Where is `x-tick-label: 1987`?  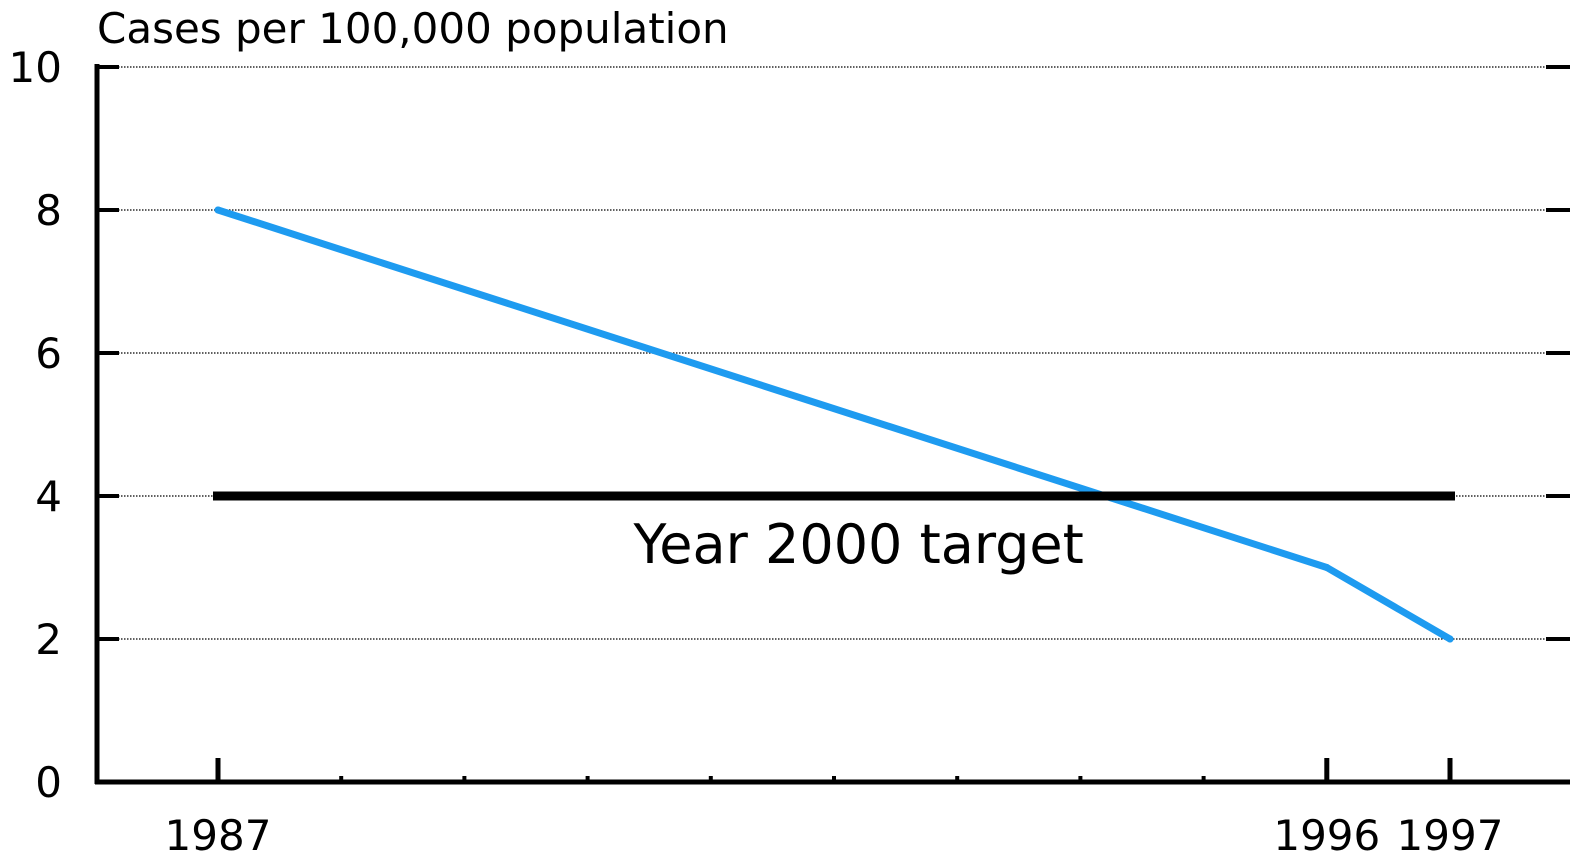
x-tick-label: 1987 is located at coordinates (218, 835).